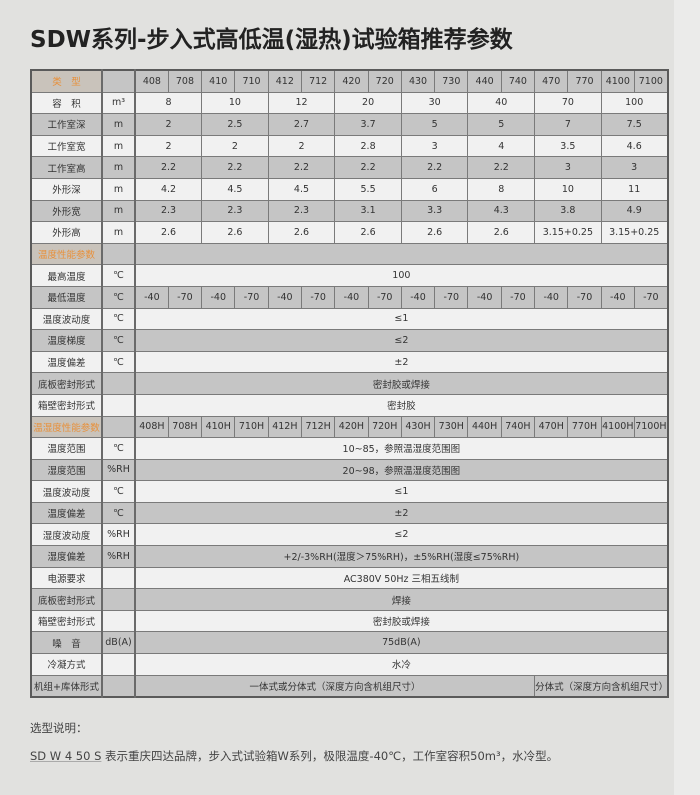 This screenshot has width=700, height=795. I want to click on value-cell: 水冷, so click(401, 664).